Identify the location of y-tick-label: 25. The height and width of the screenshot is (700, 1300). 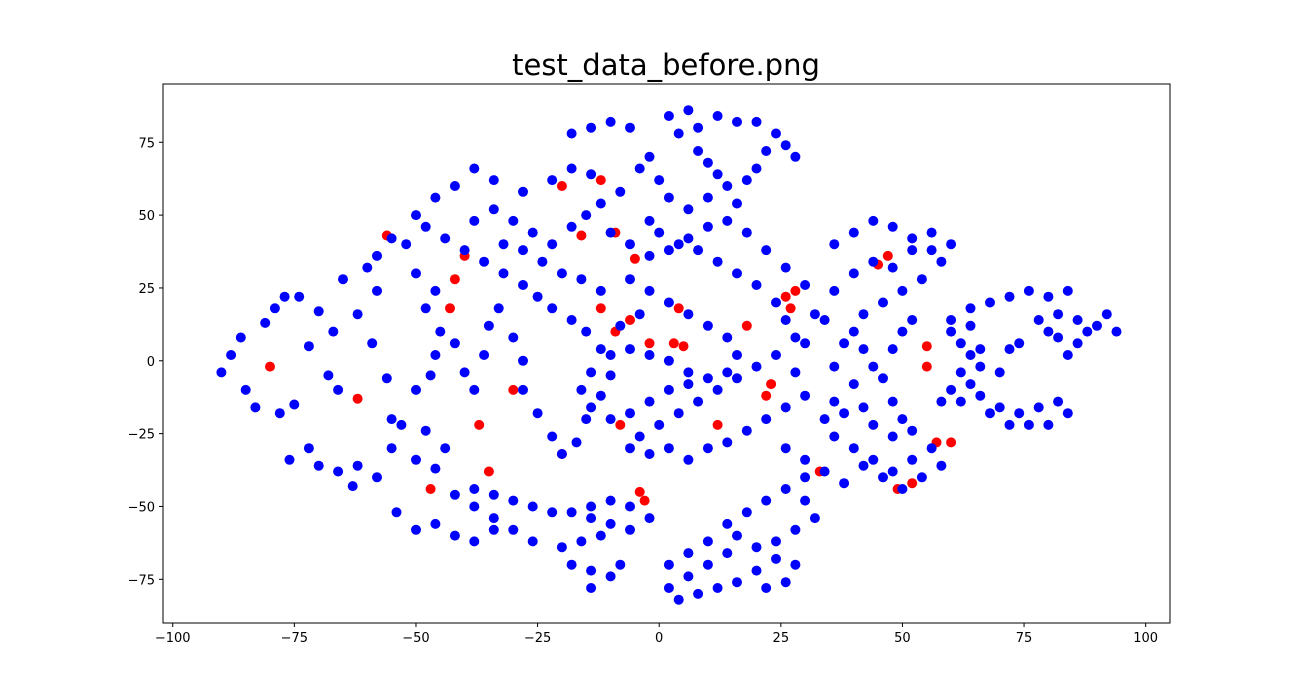
(146, 289).